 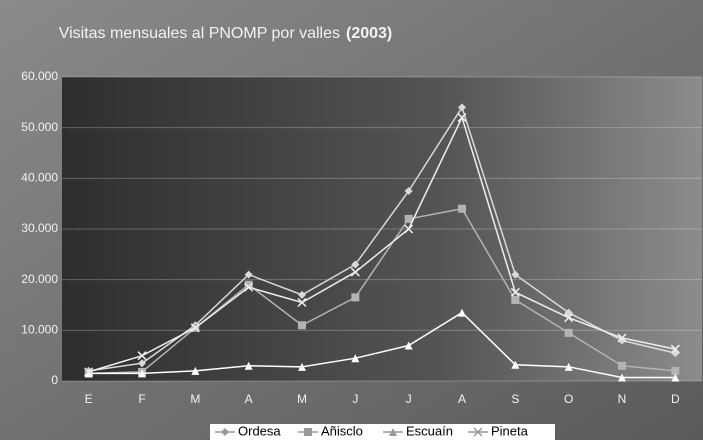 I want to click on chart-title: Visitas mensuales al PNOMP por valles, so click(x=199, y=33).